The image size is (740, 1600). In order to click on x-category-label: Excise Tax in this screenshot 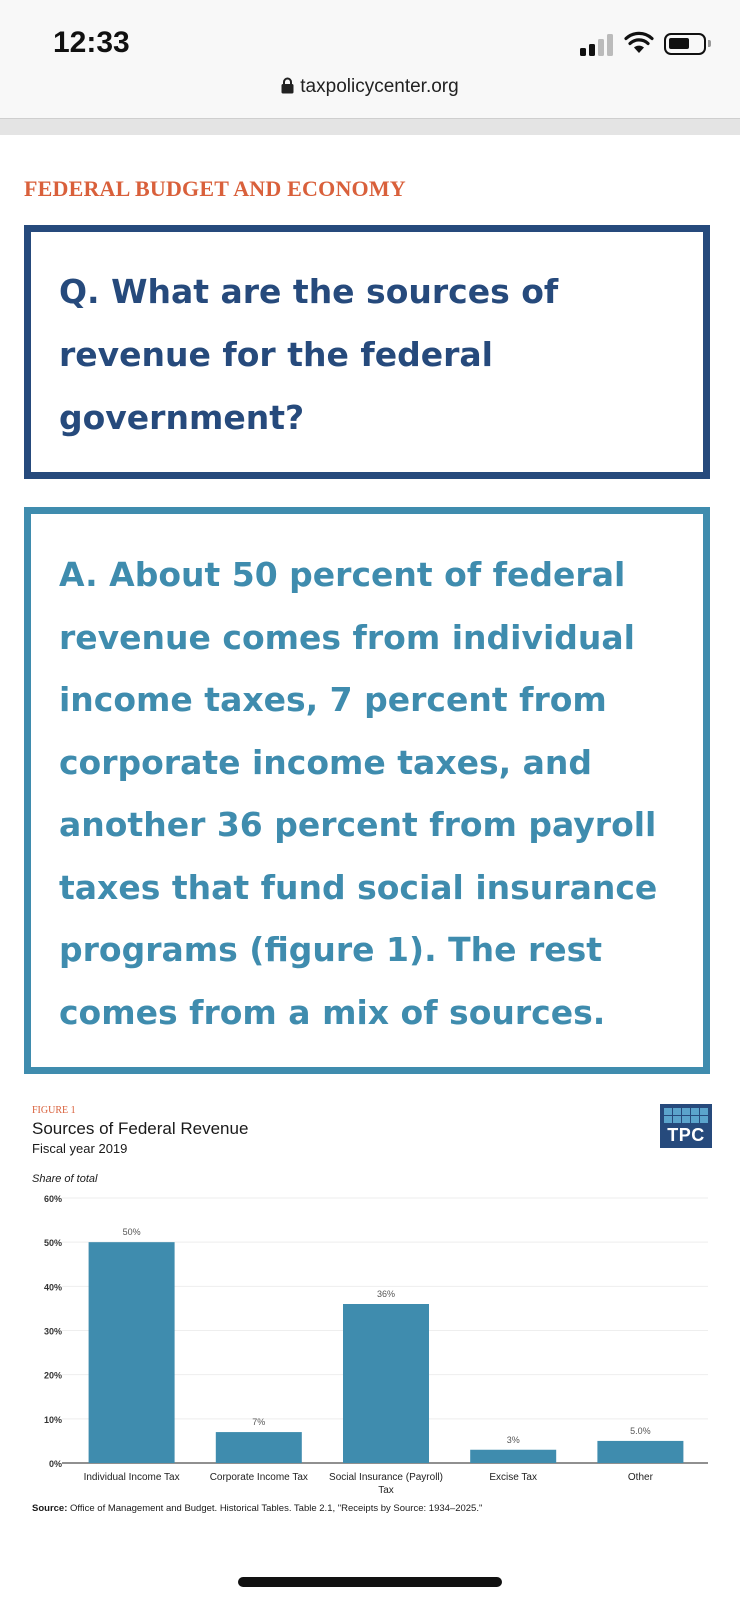, I will do `click(513, 1477)`.